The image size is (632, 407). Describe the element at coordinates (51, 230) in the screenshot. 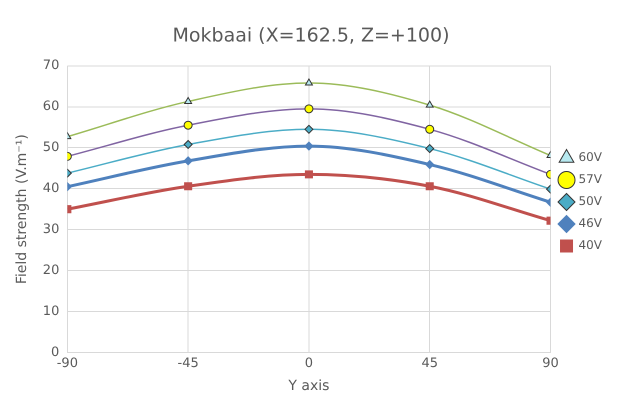

I see `y-tick-label: 30` at that location.